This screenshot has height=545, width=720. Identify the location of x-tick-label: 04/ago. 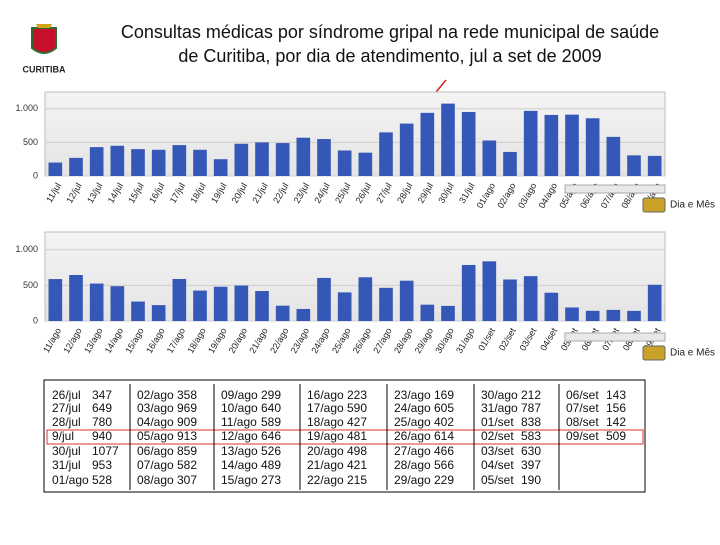
(548, 195).